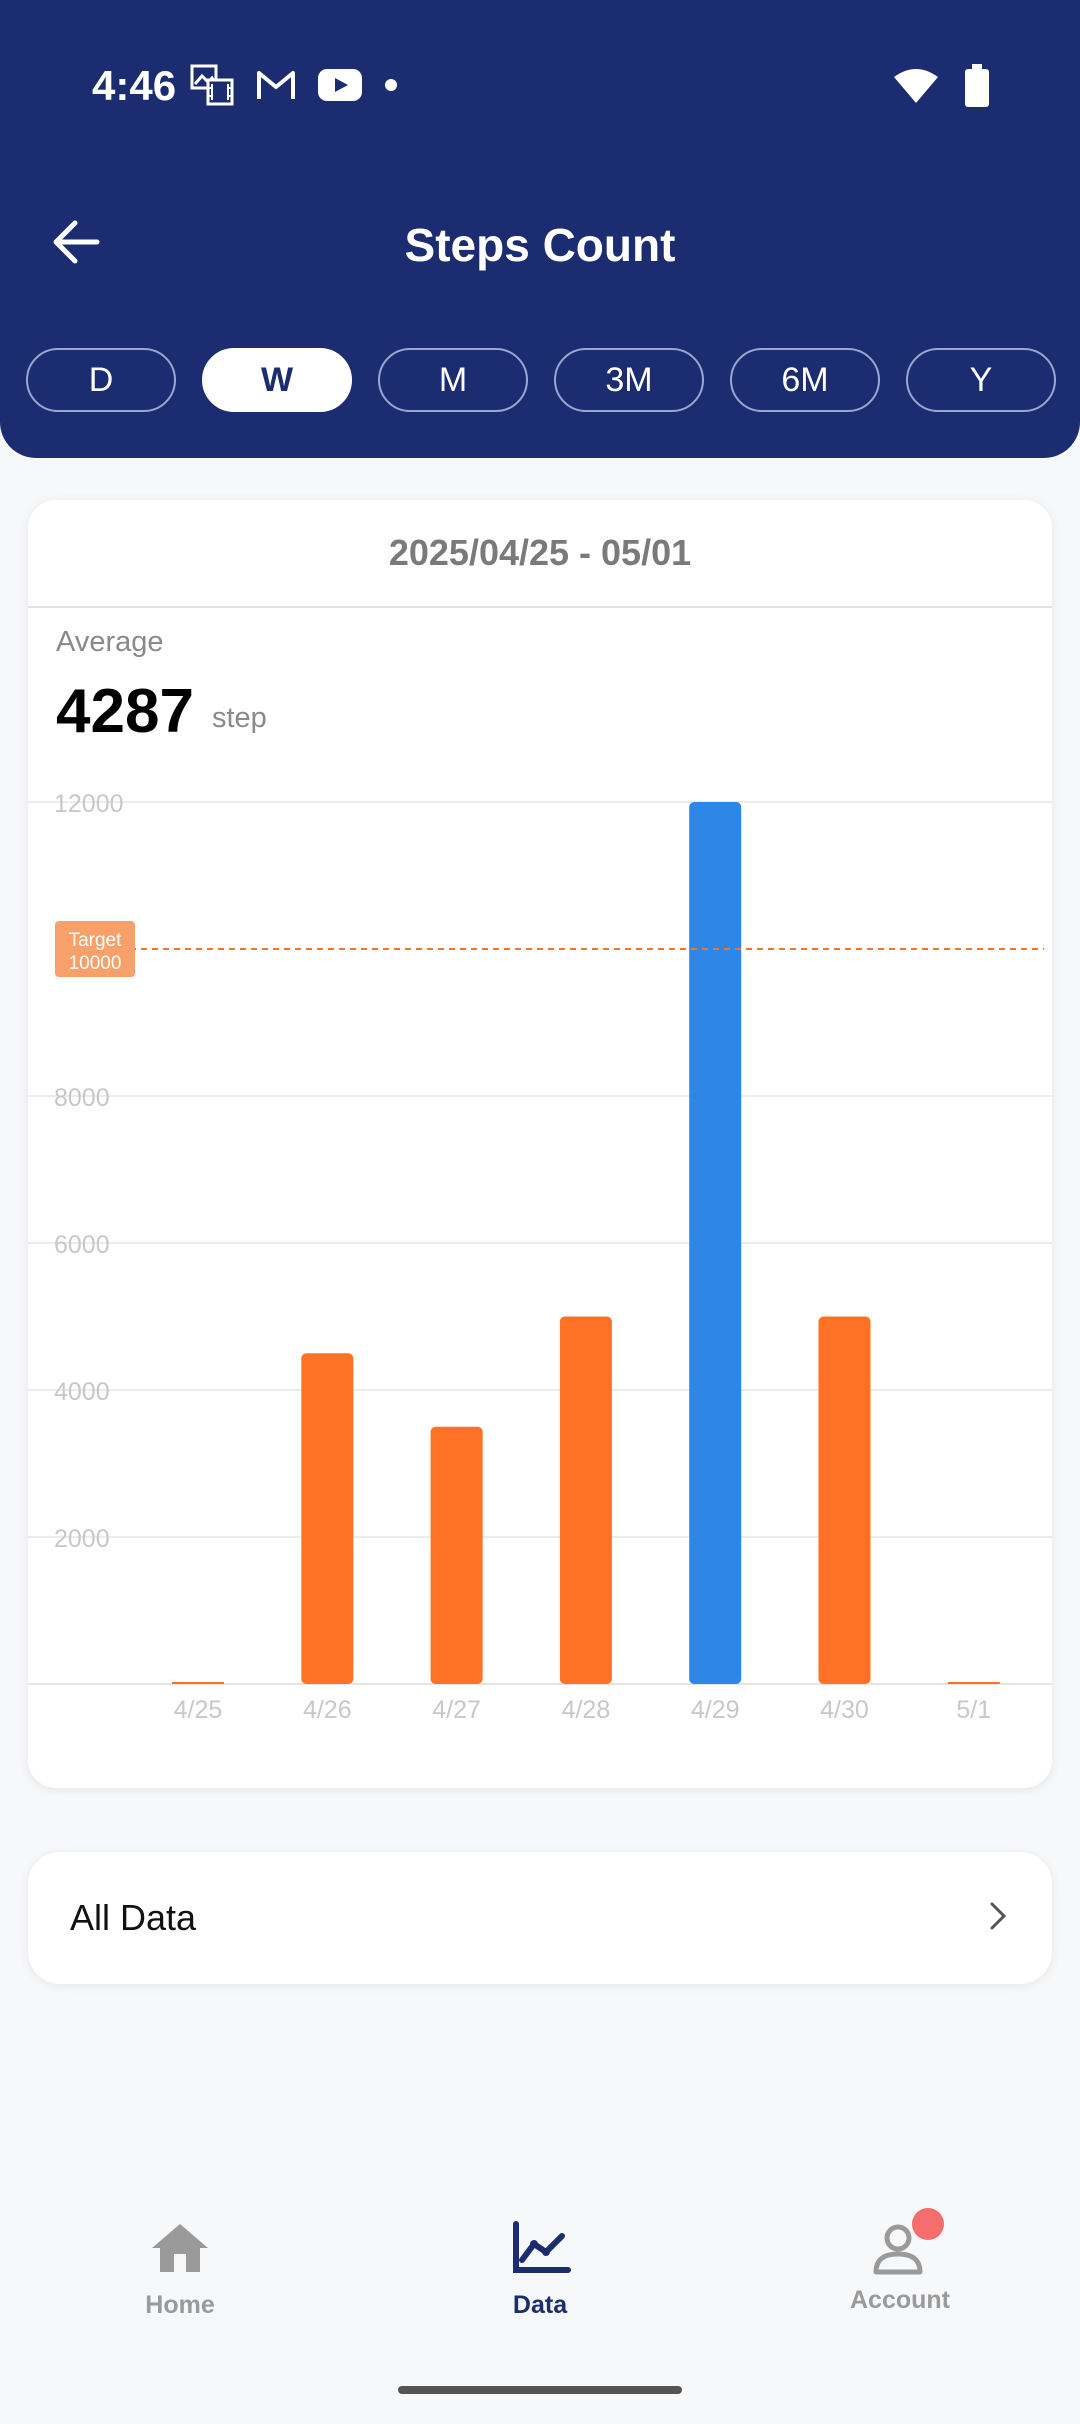 This screenshot has height=2424, width=1080. Describe the element at coordinates (198, 1710) in the screenshot. I see `x-tick-label: 4/25` at that location.